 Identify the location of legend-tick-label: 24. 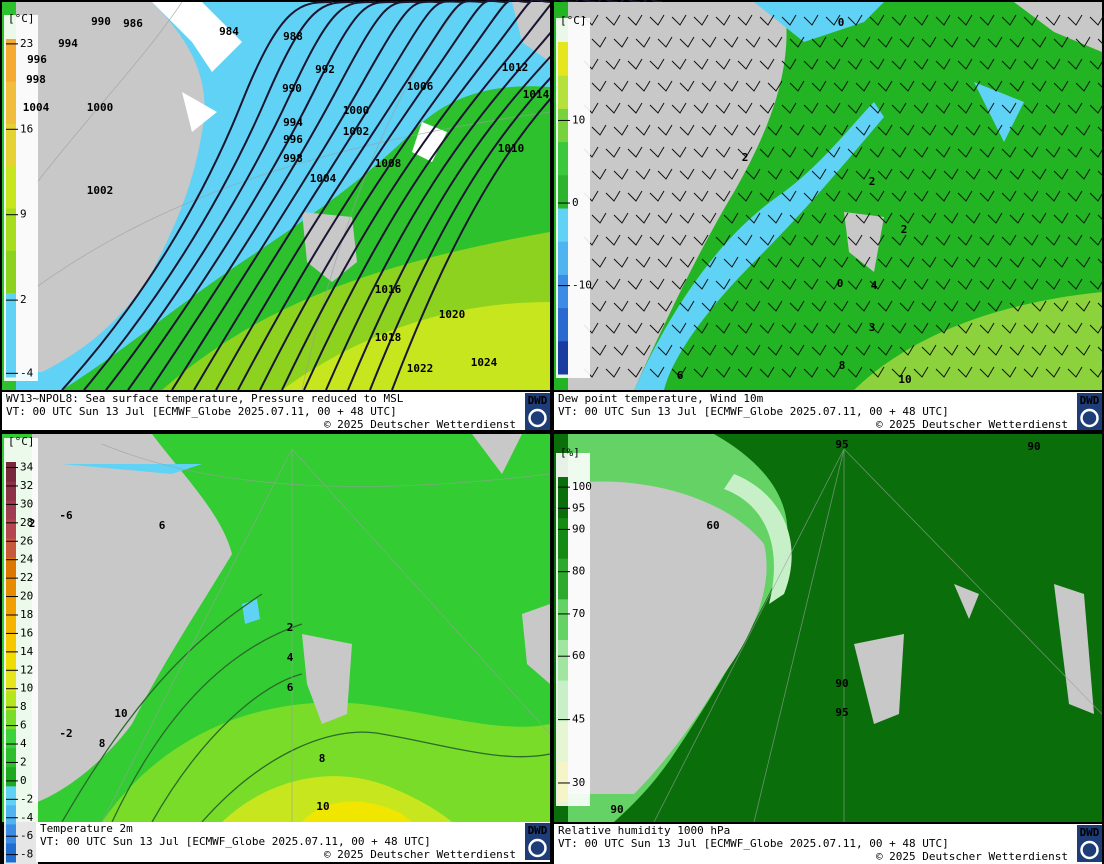
(27, 559).